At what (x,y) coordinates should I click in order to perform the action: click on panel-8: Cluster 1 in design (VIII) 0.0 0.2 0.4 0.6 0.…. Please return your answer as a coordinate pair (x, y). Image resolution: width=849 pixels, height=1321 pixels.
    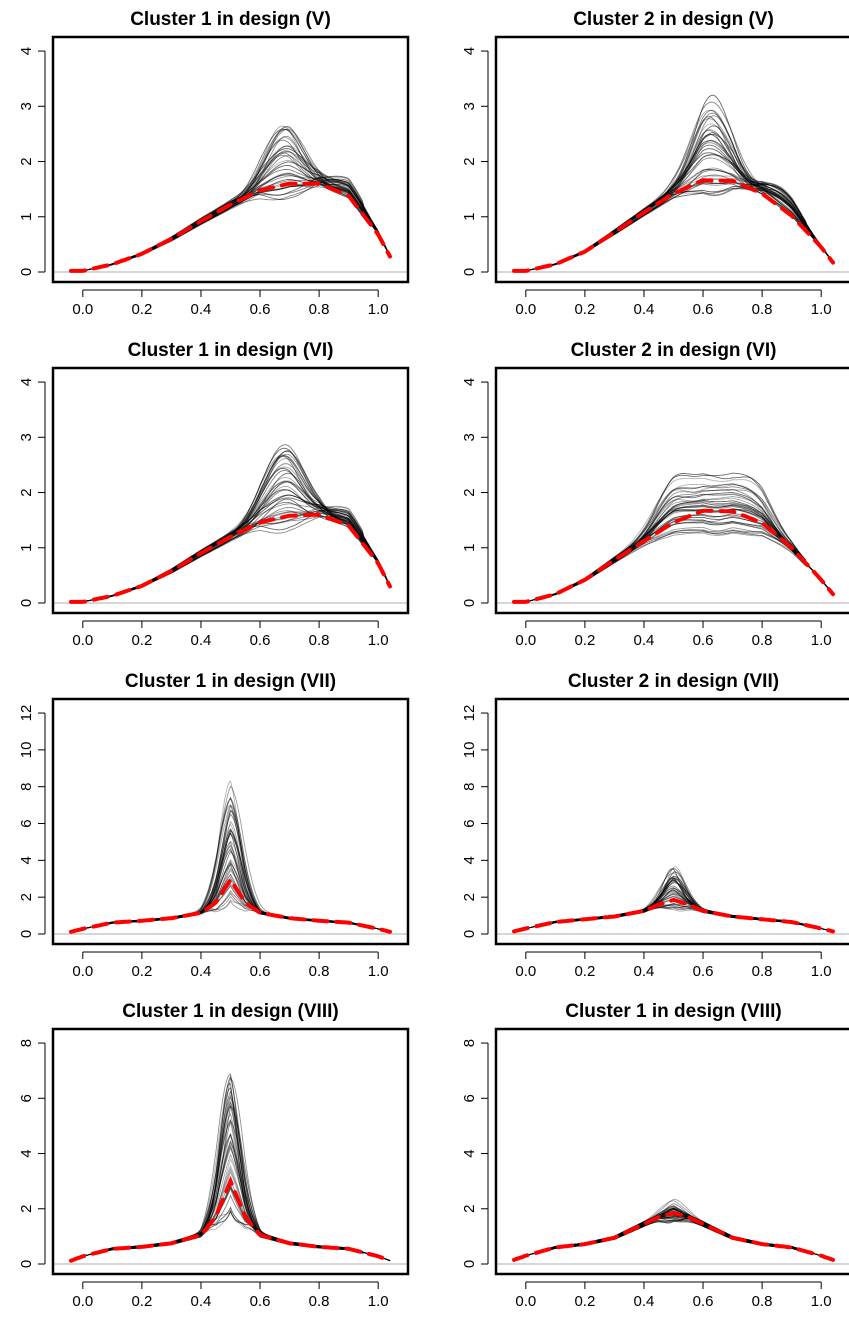
    Looking at the image, I should click on (655, 1155).